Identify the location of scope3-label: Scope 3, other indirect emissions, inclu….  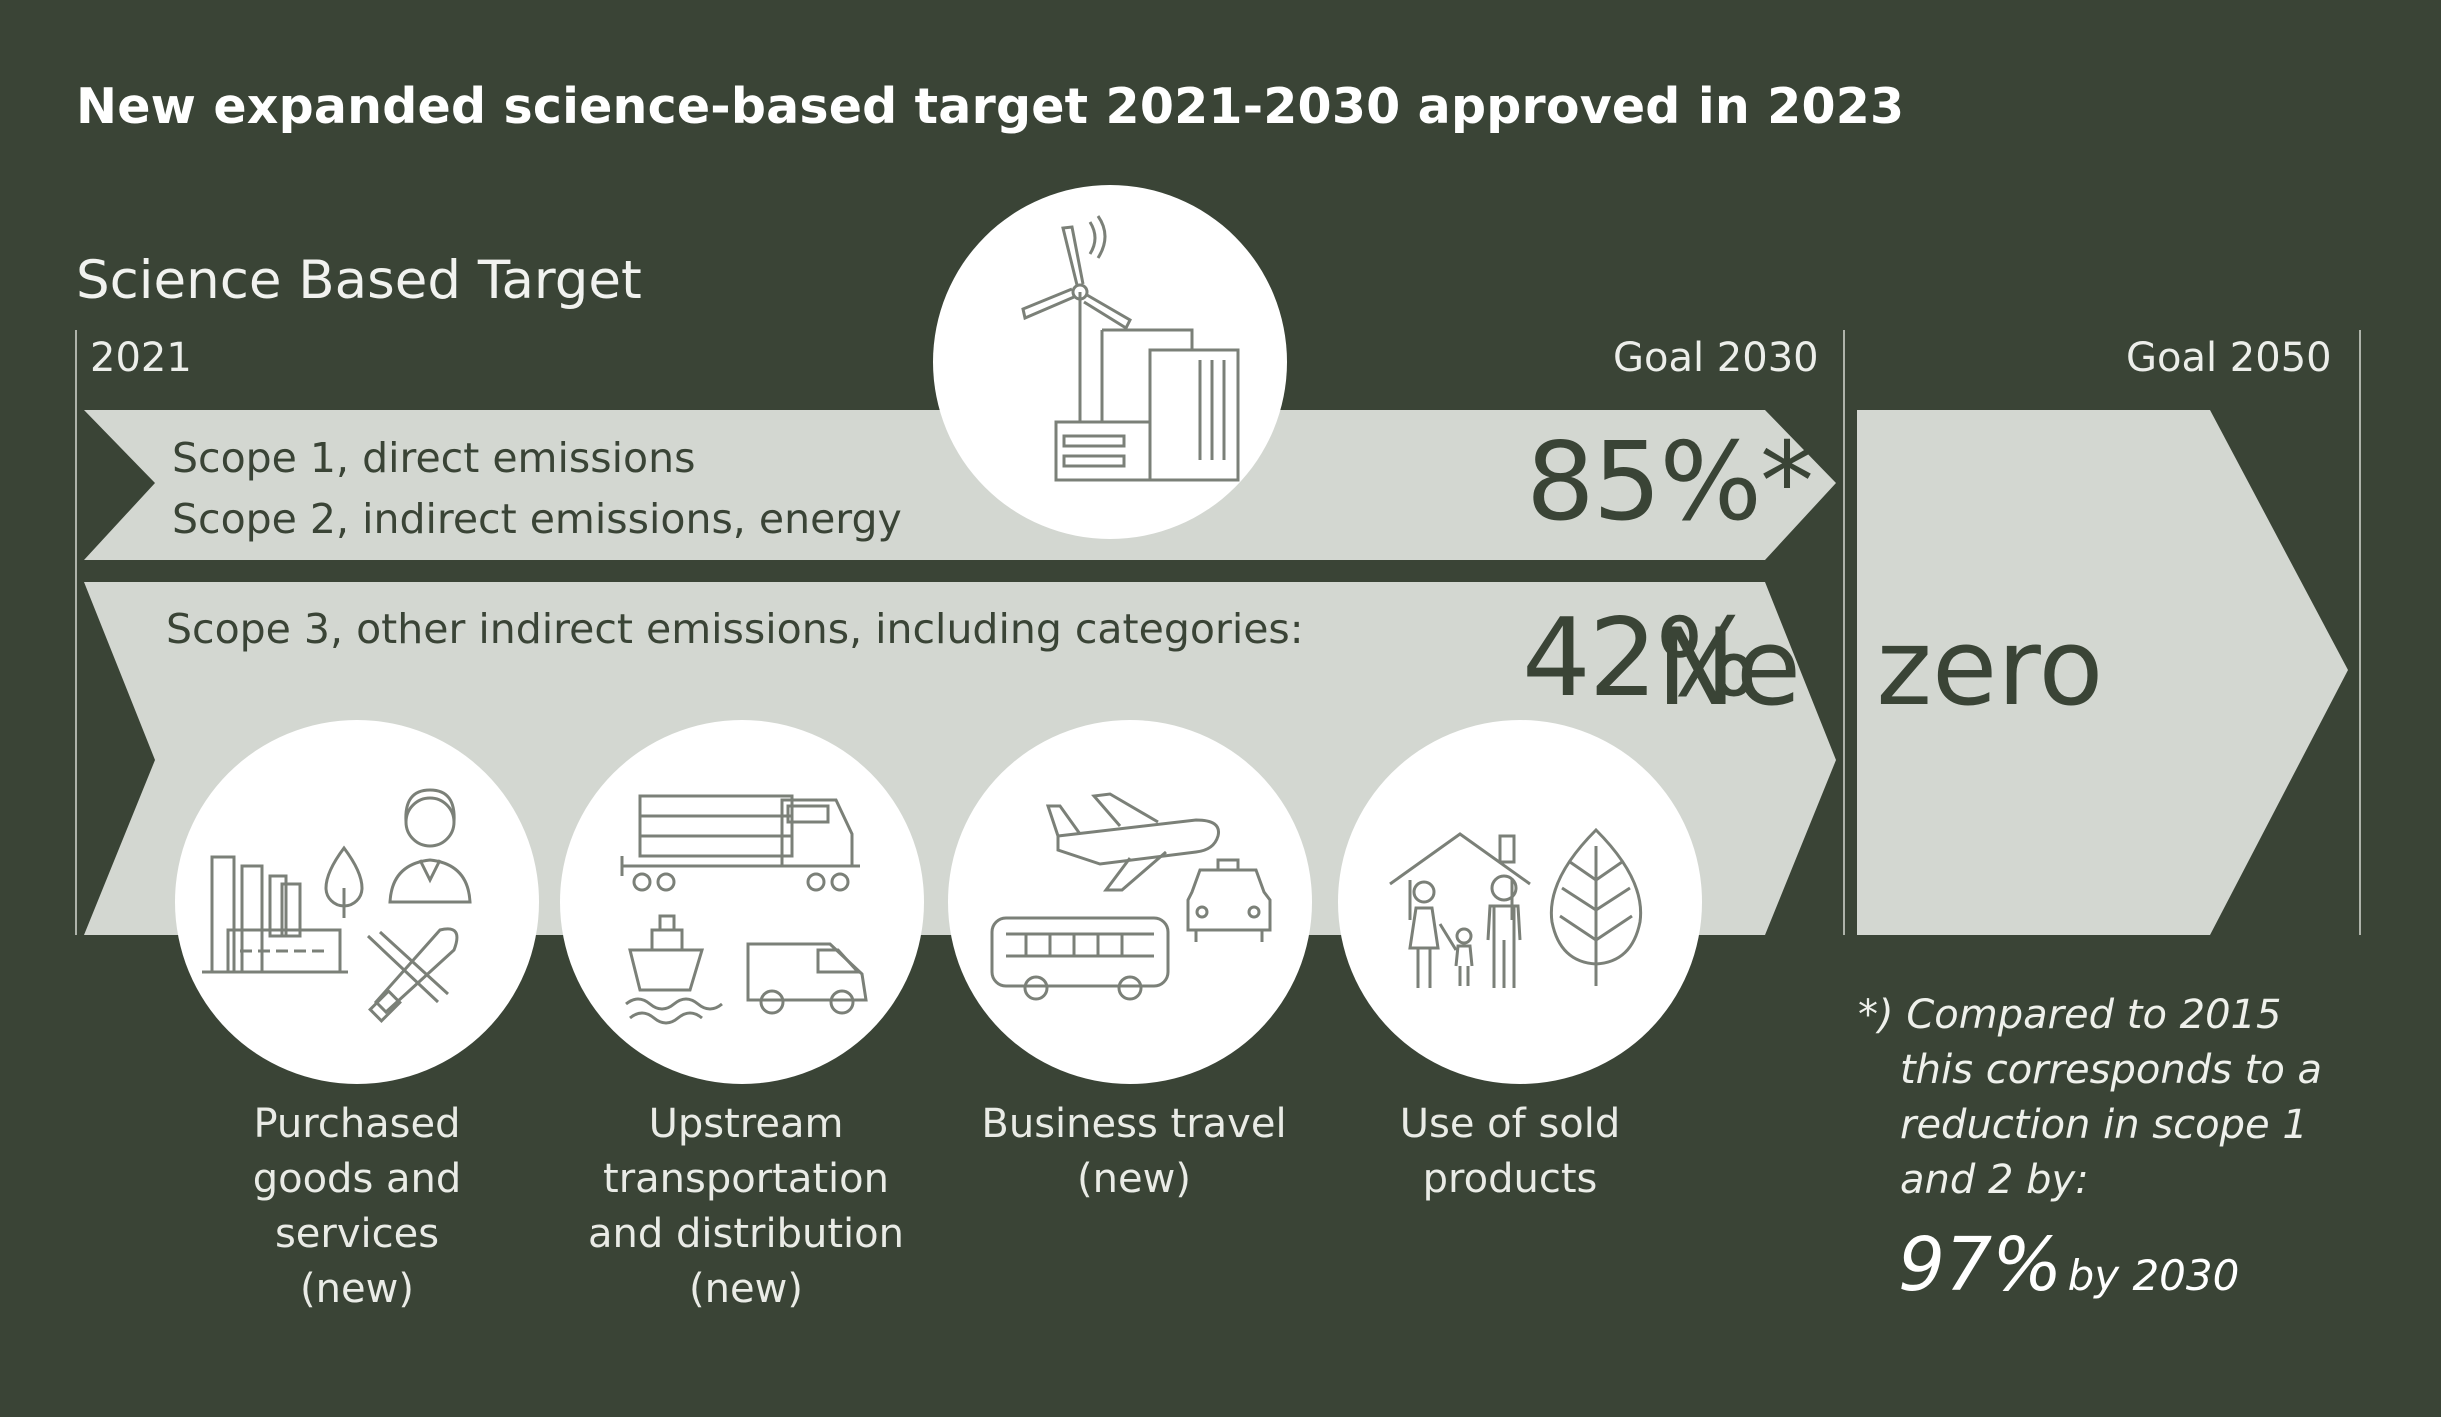
(735, 629).